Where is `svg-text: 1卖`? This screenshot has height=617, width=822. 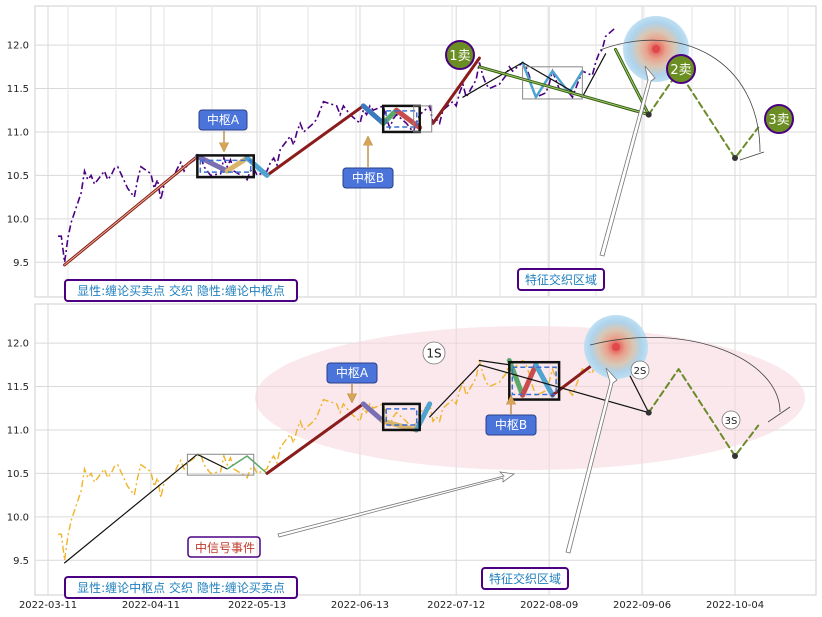
svg-text: 1卖 is located at coordinates (459, 56).